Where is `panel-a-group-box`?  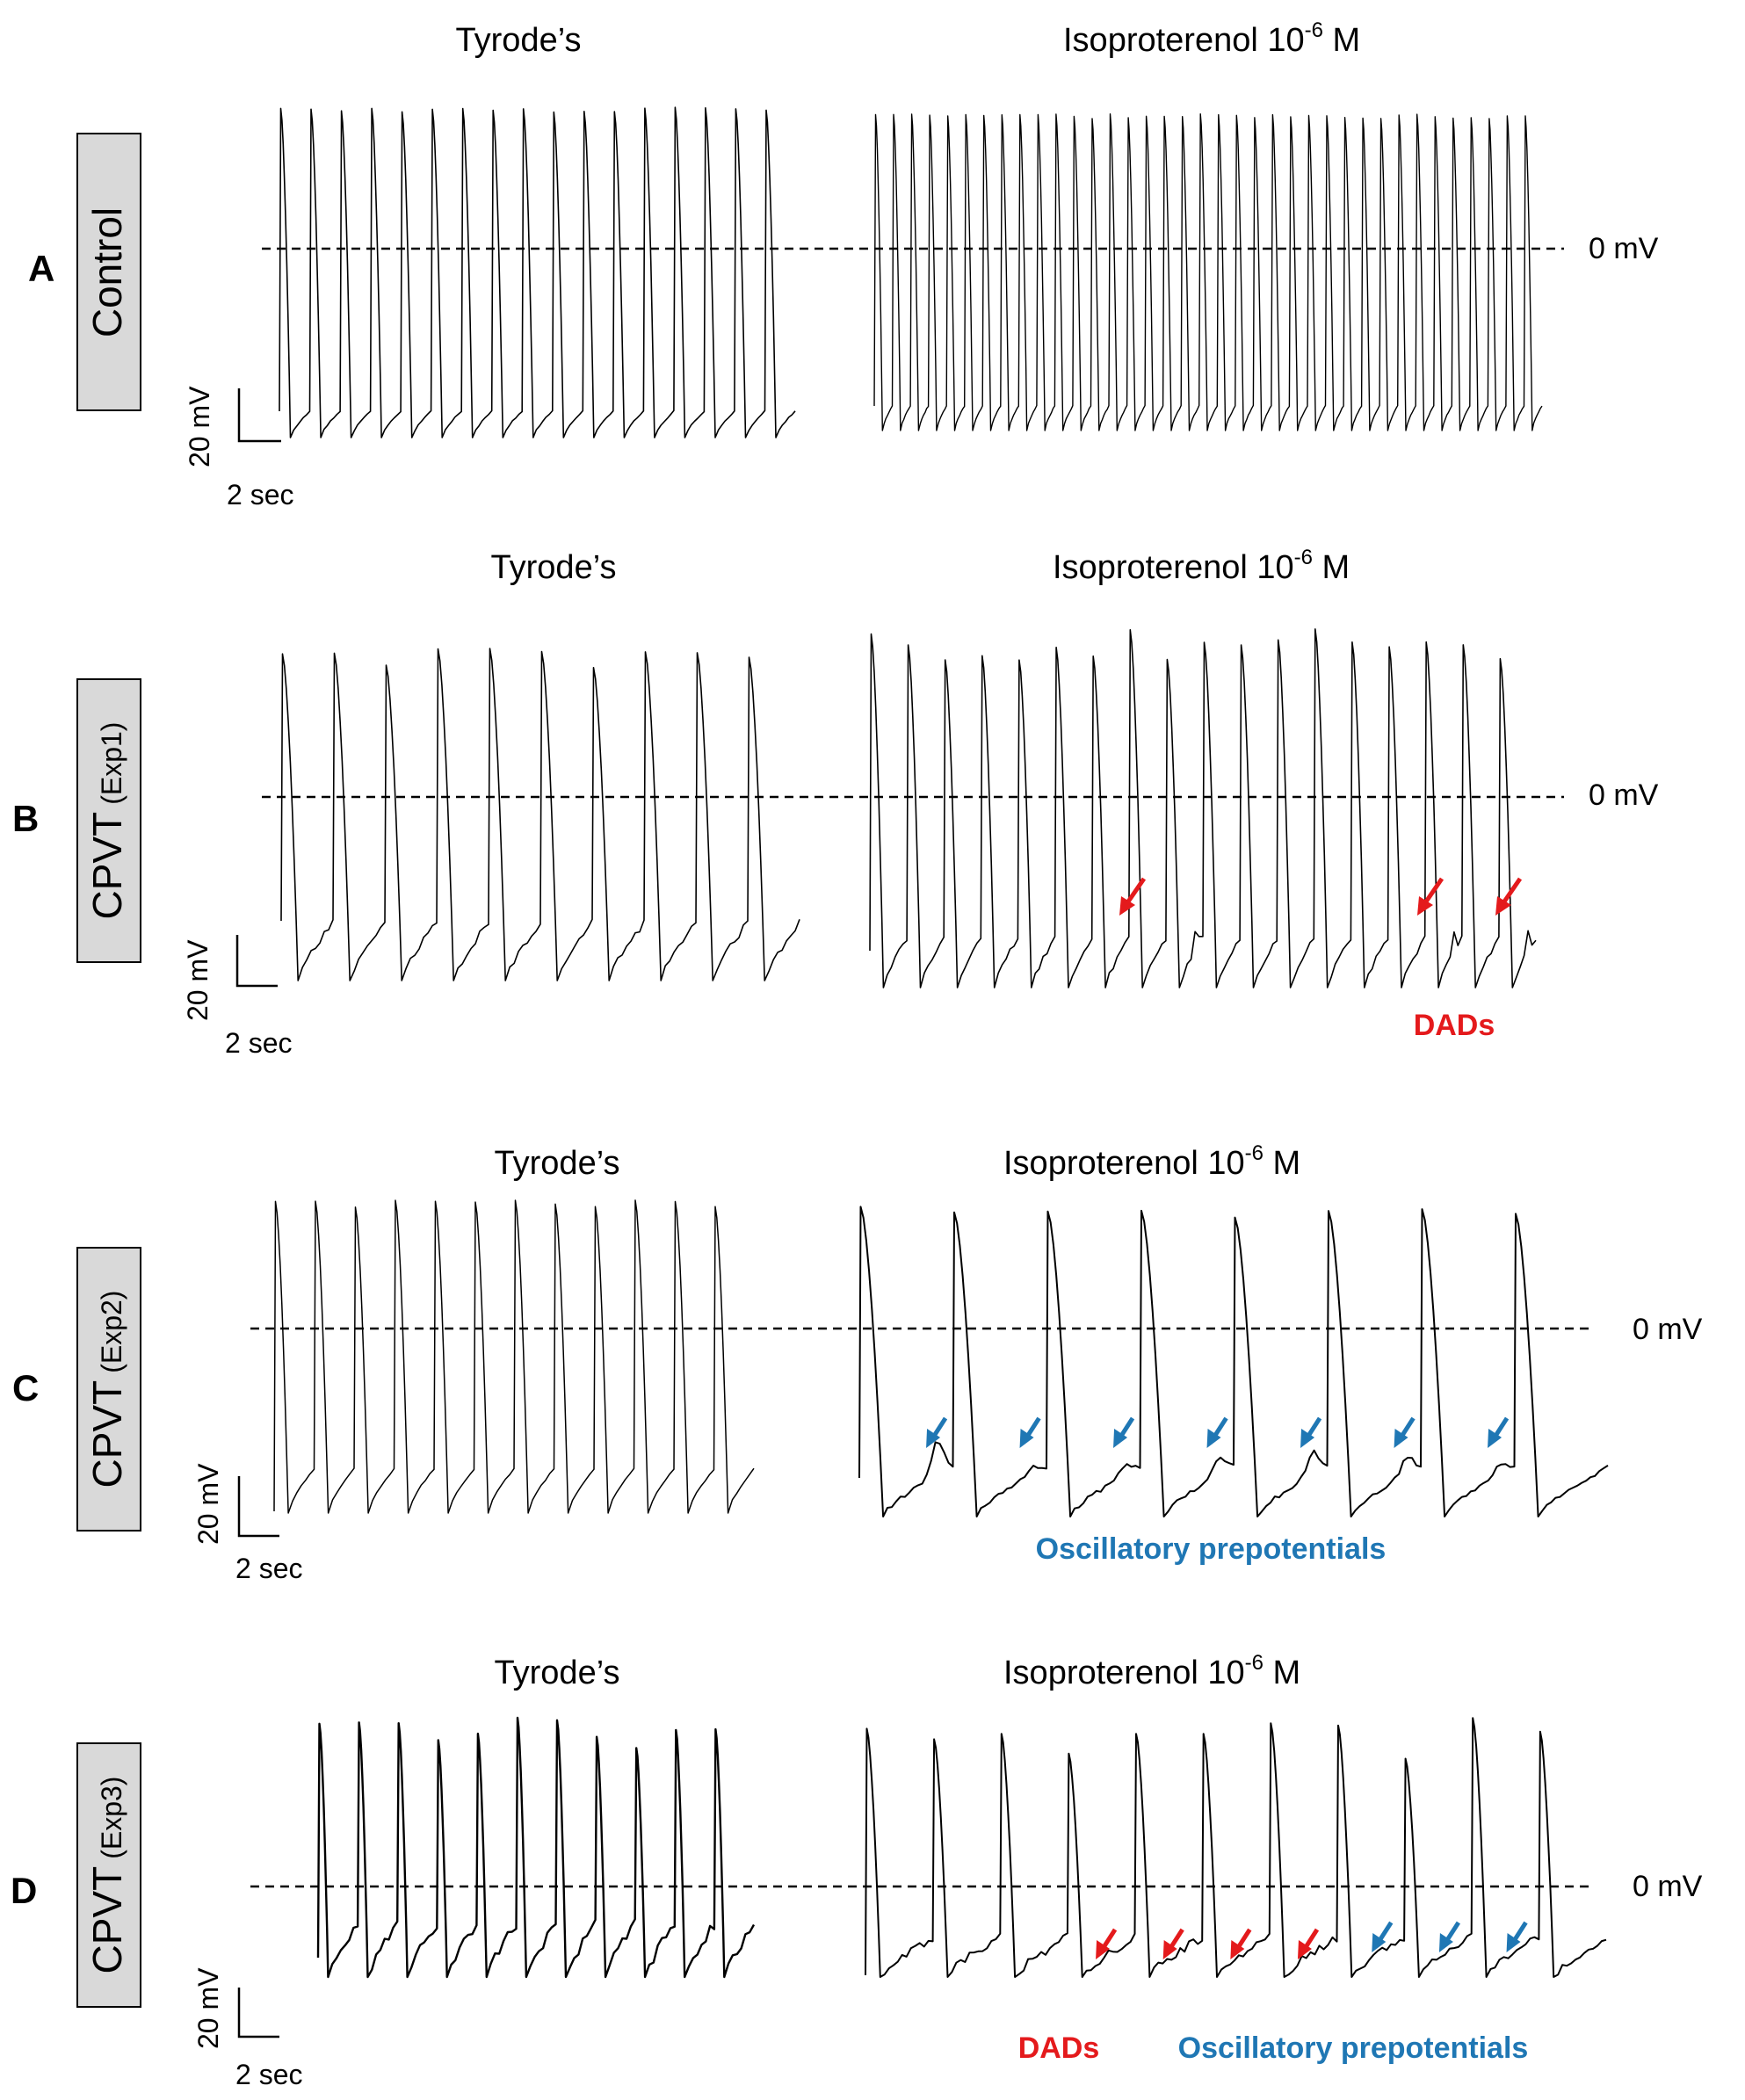 panel-a-group-box is located at coordinates (108, 272).